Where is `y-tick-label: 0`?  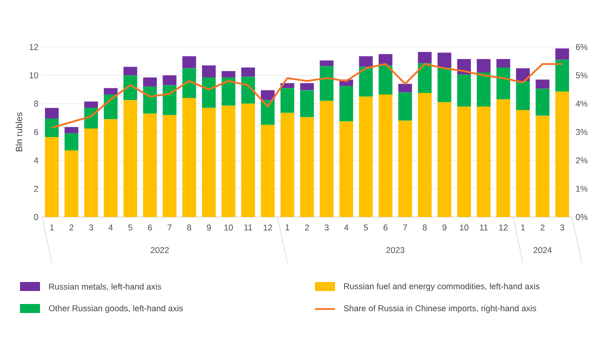
y-tick-label: 0 is located at coordinates (36, 217).